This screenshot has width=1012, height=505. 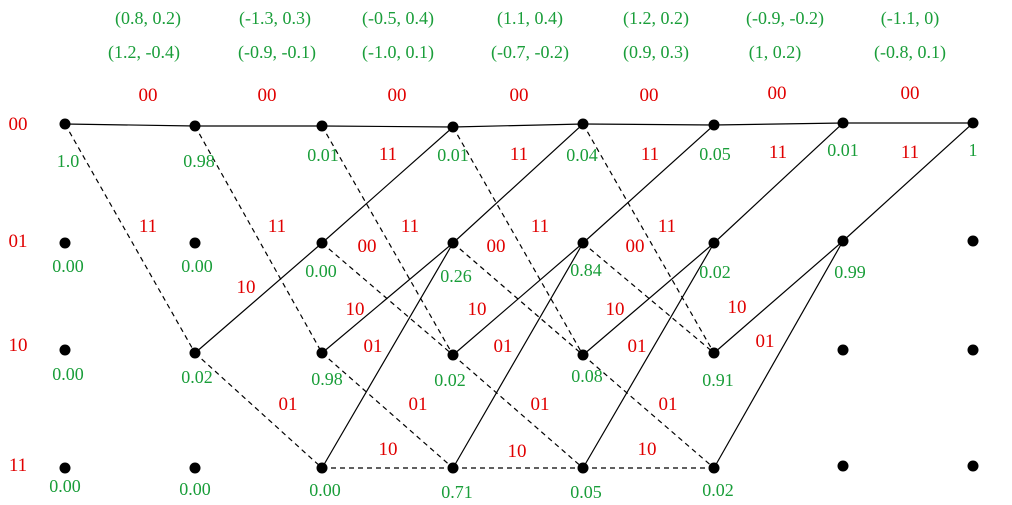 I want to click on edge-00-00-t1, so click(x=130, y=125).